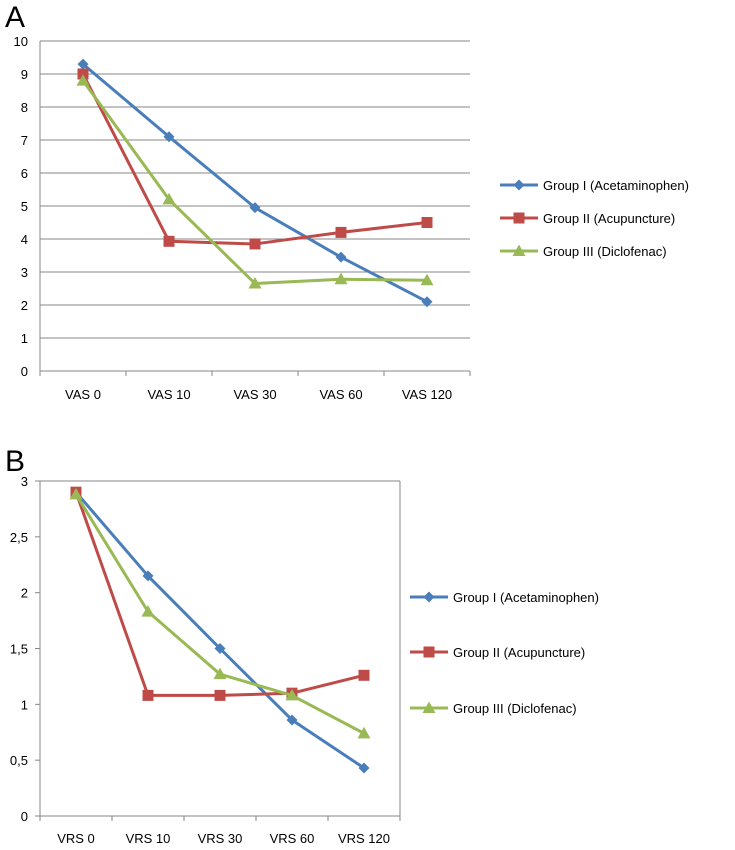 The height and width of the screenshot is (850, 735). What do you see at coordinates (24, 74) in the screenshot?
I see `y-tick-label: 9` at bounding box center [24, 74].